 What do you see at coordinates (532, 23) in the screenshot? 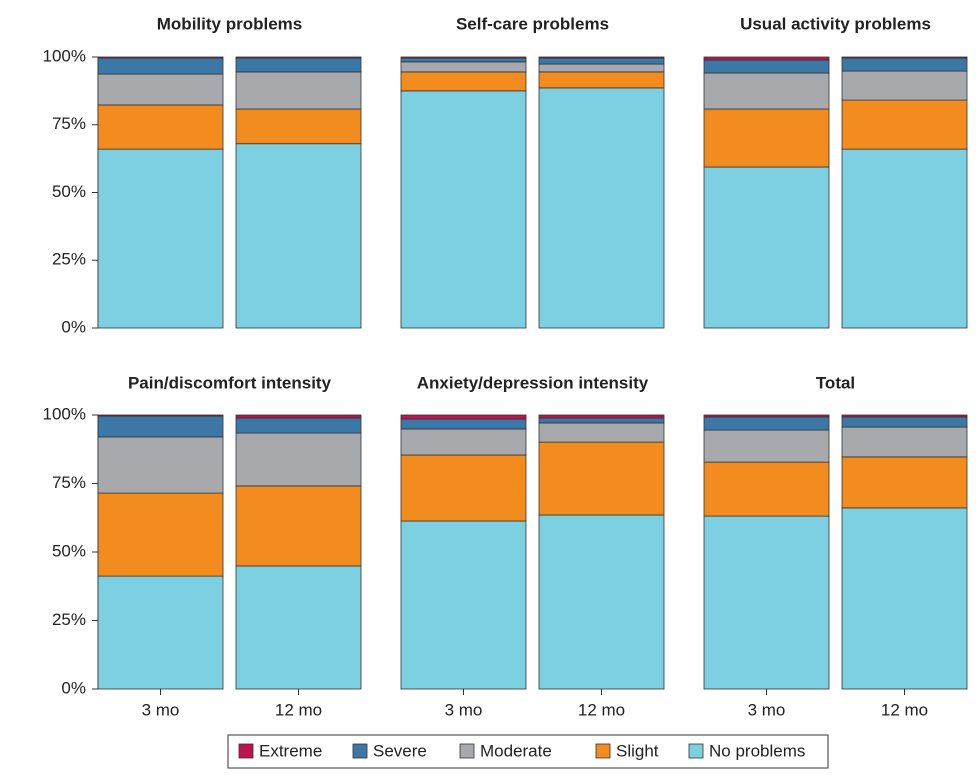
I see `panel-title: Self-care problems` at bounding box center [532, 23].